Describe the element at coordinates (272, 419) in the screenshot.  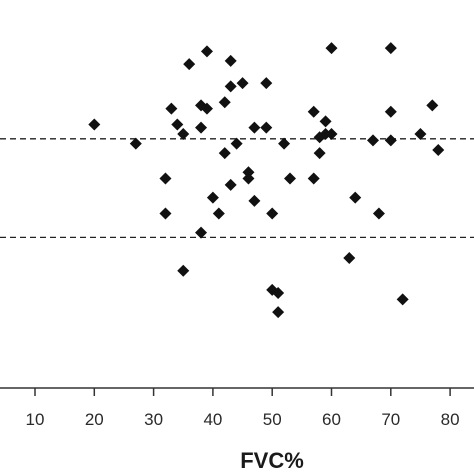
I see `x-tick-label-50: 50` at that location.